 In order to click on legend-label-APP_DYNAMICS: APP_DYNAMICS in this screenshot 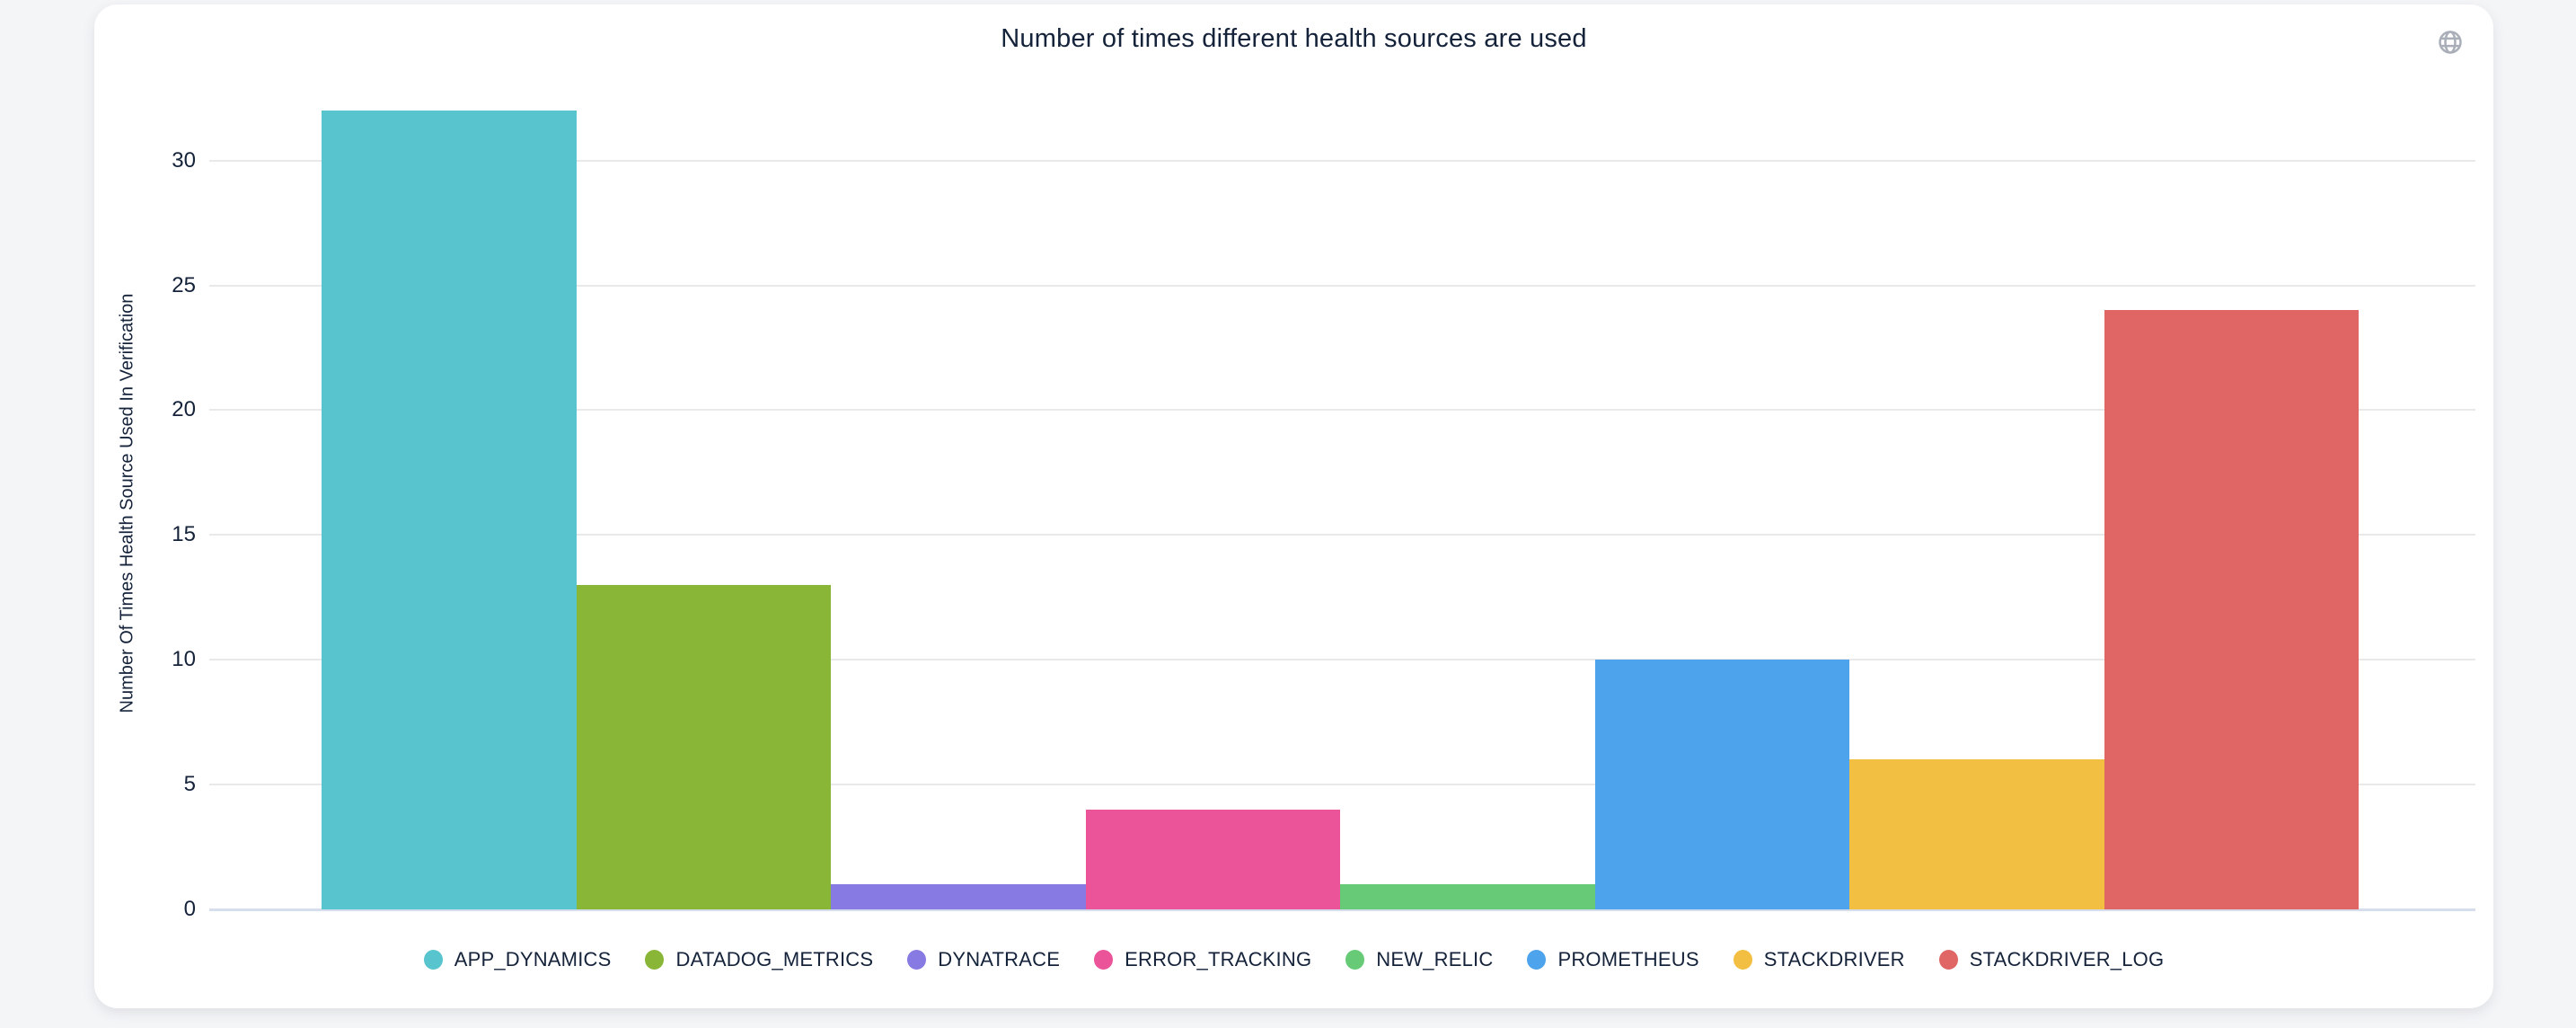, I will do `click(533, 959)`.